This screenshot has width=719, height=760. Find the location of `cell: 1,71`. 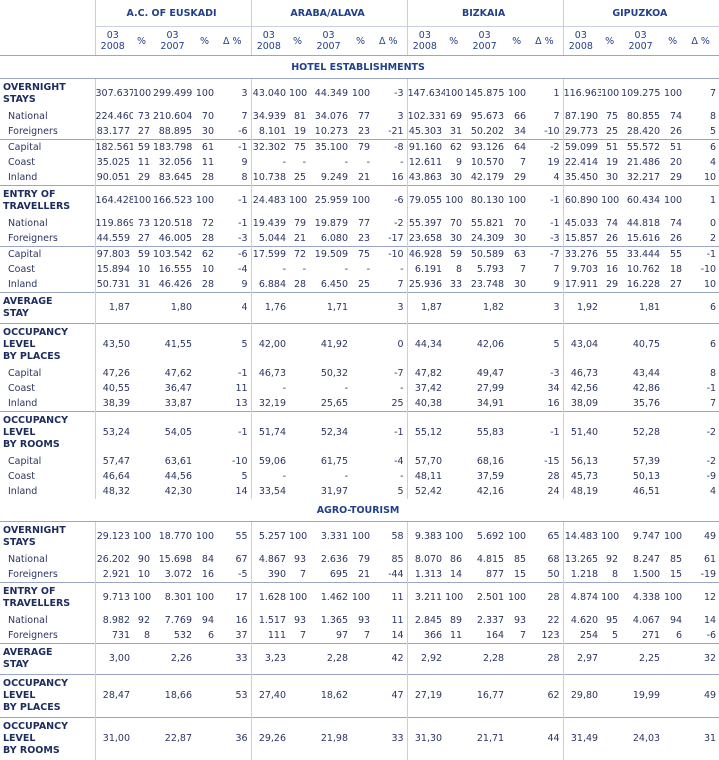

cell: 1,71 is located at coordinates (330, 308).